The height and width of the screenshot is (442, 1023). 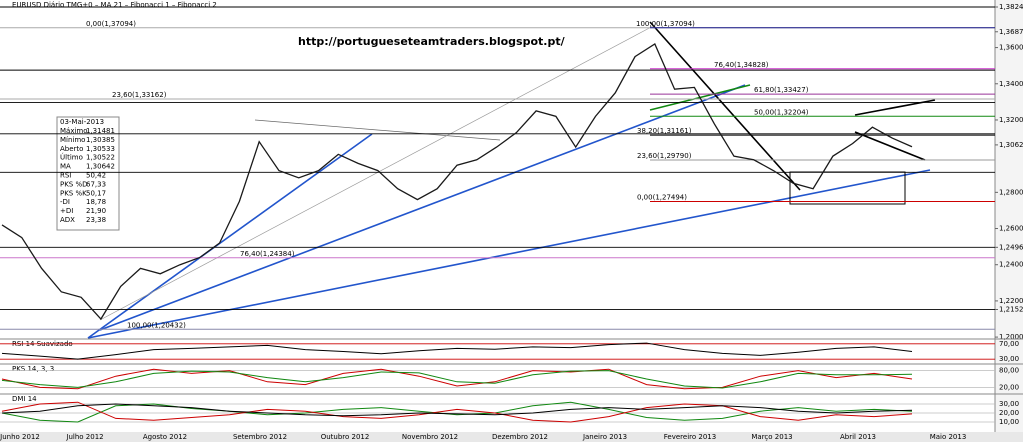 I want to click on price-axis-bg, so click(x=1009, y=221).